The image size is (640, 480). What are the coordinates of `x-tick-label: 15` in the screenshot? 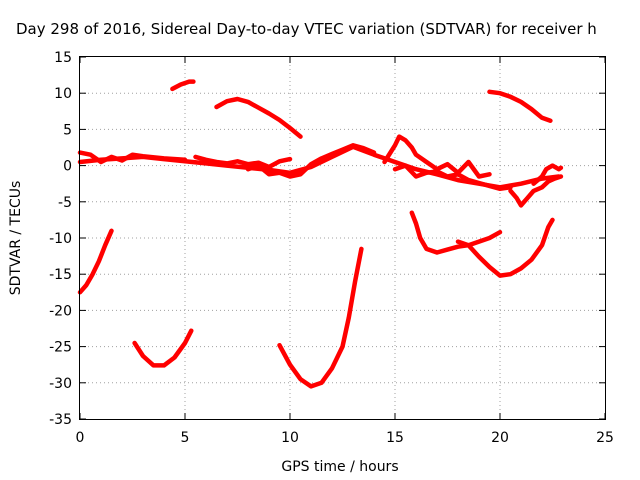 It's located at (395, 438).